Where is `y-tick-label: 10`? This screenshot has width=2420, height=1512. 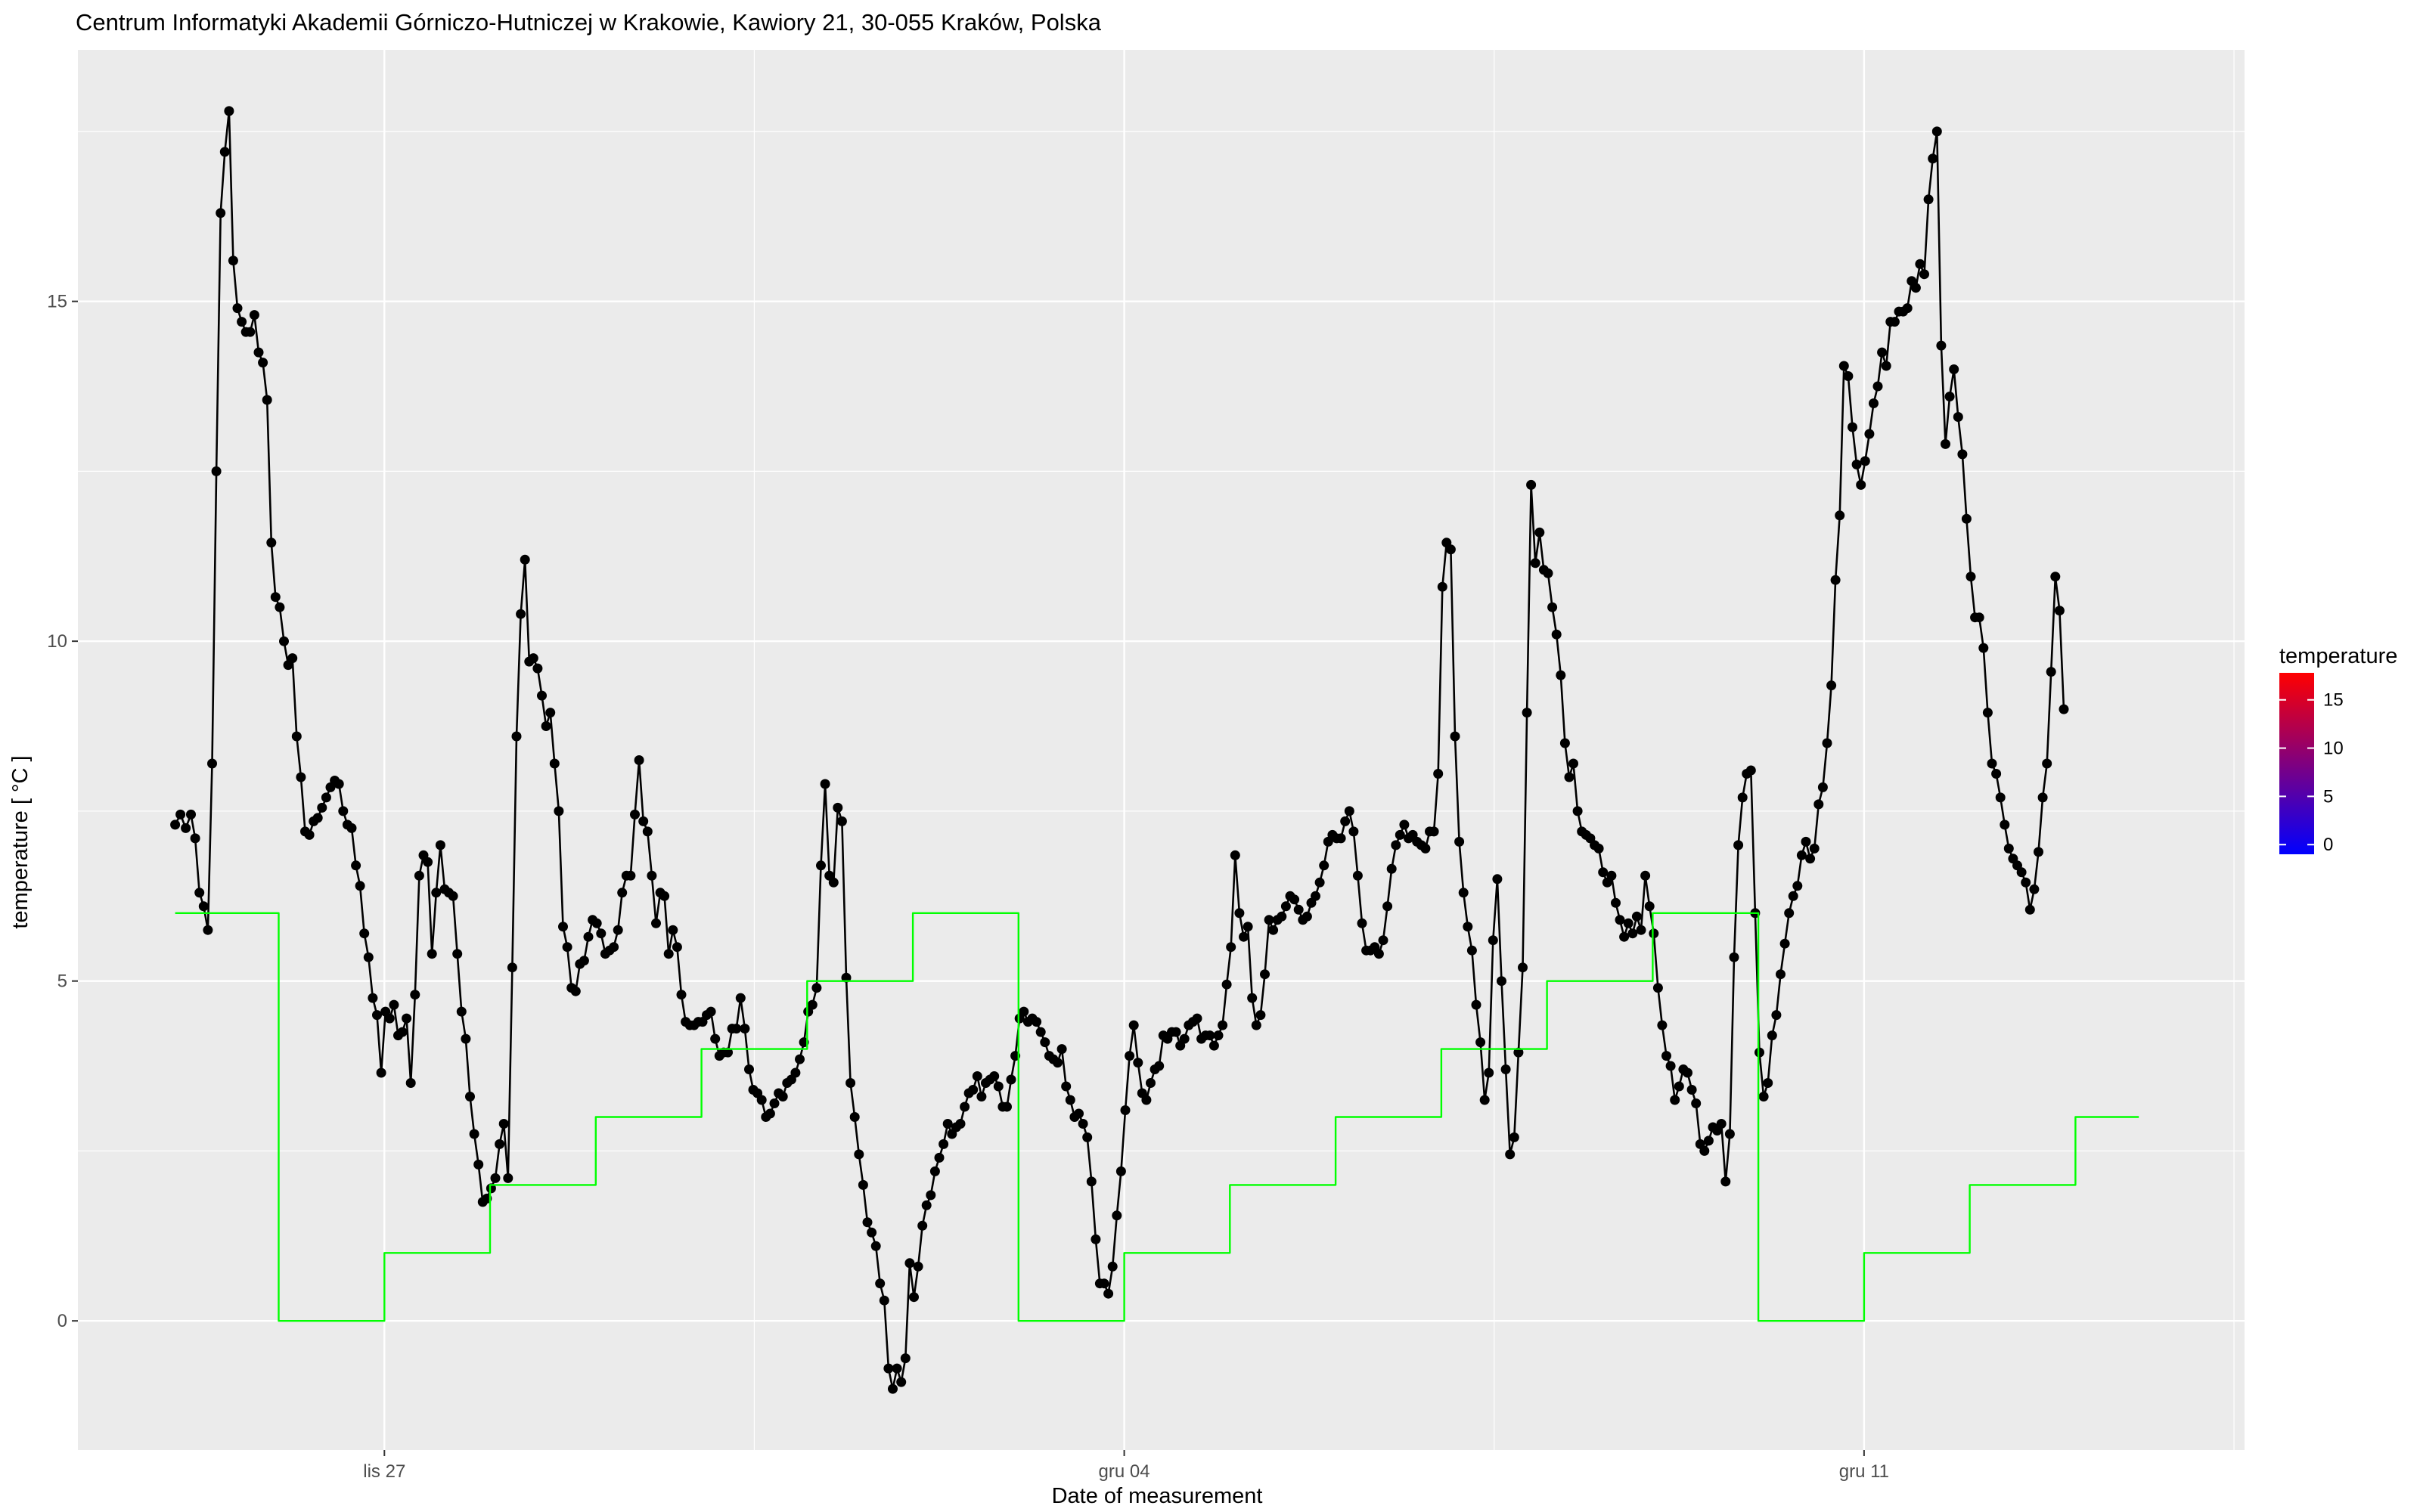 y-tick-label: 10 is located at coordinates (57, 641).